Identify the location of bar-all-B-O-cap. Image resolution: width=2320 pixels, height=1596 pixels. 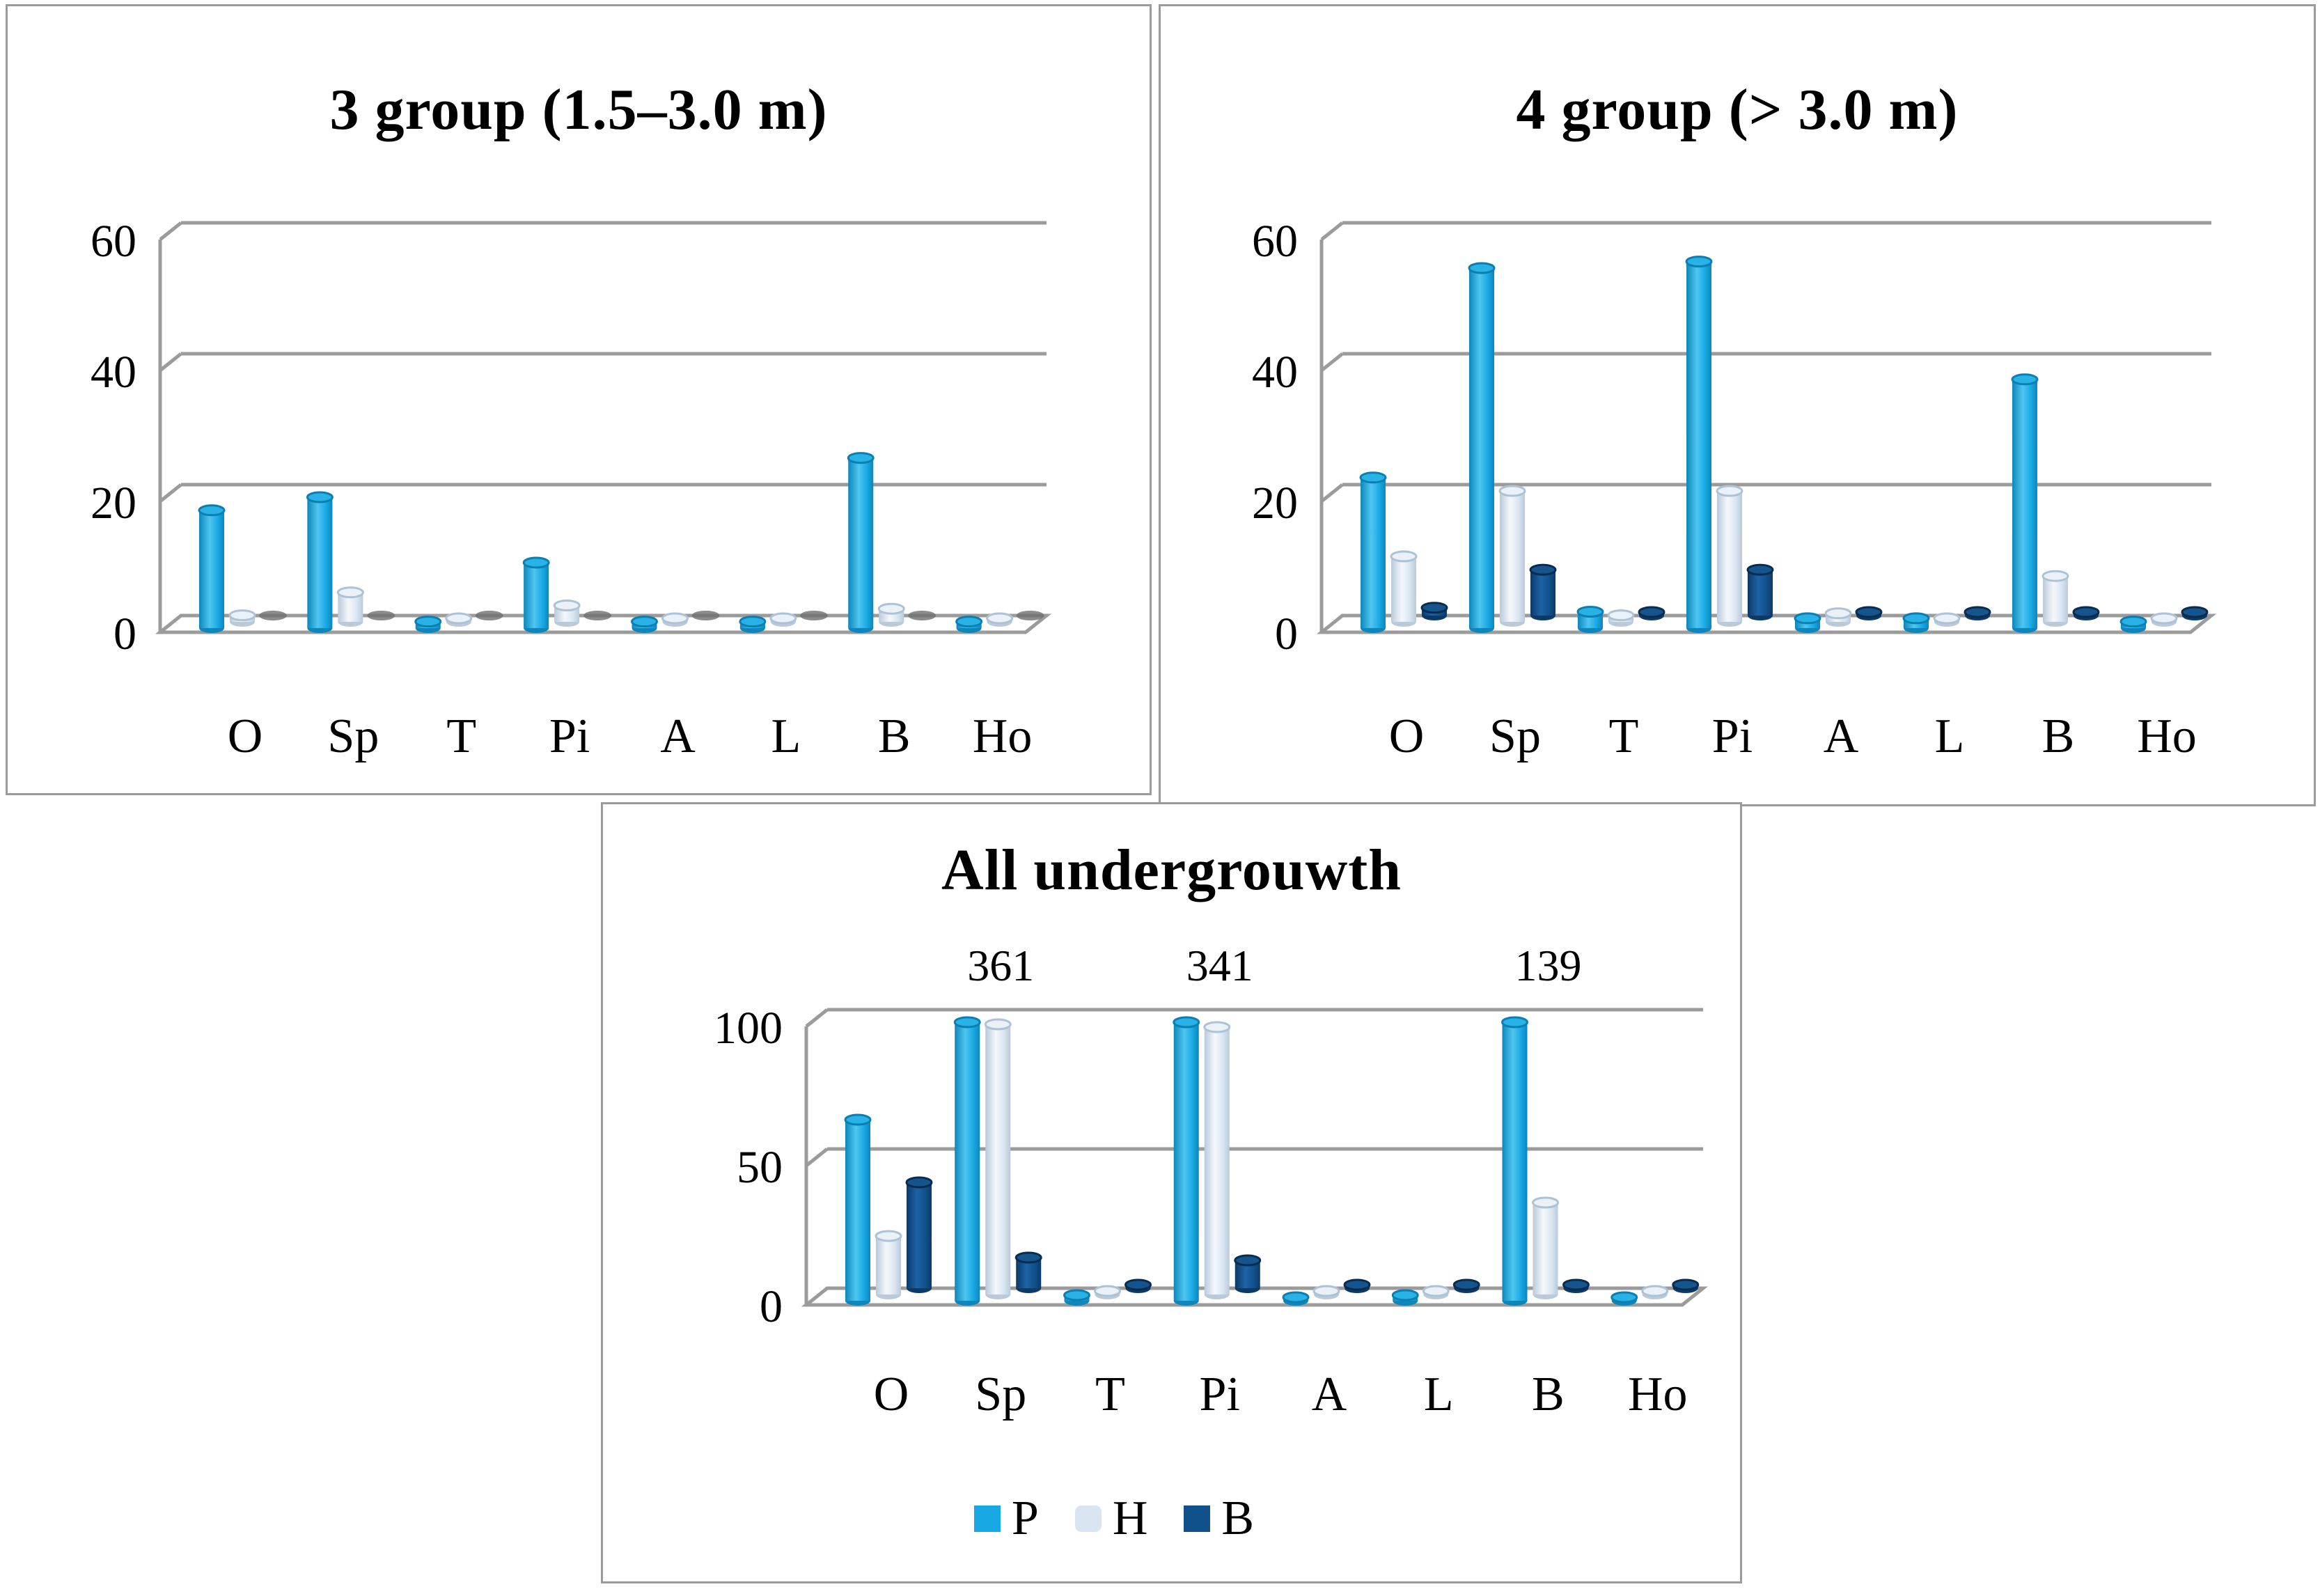
(919, 1183).